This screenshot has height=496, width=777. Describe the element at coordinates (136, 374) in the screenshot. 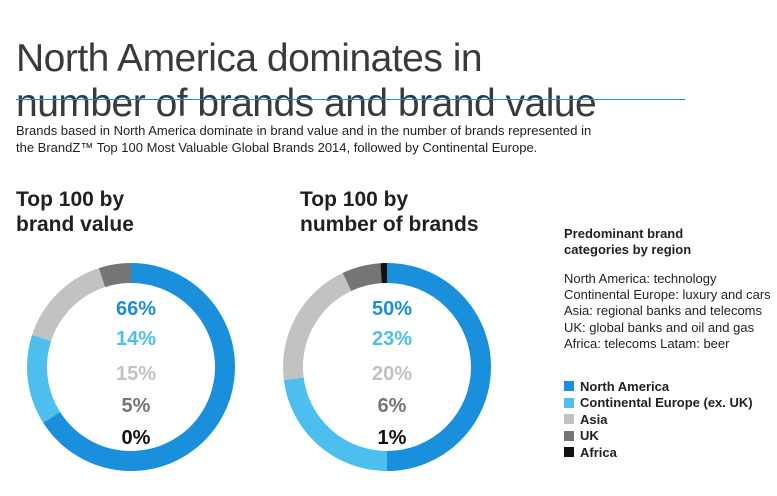

I see `data-label-asia: 15%` at that location.